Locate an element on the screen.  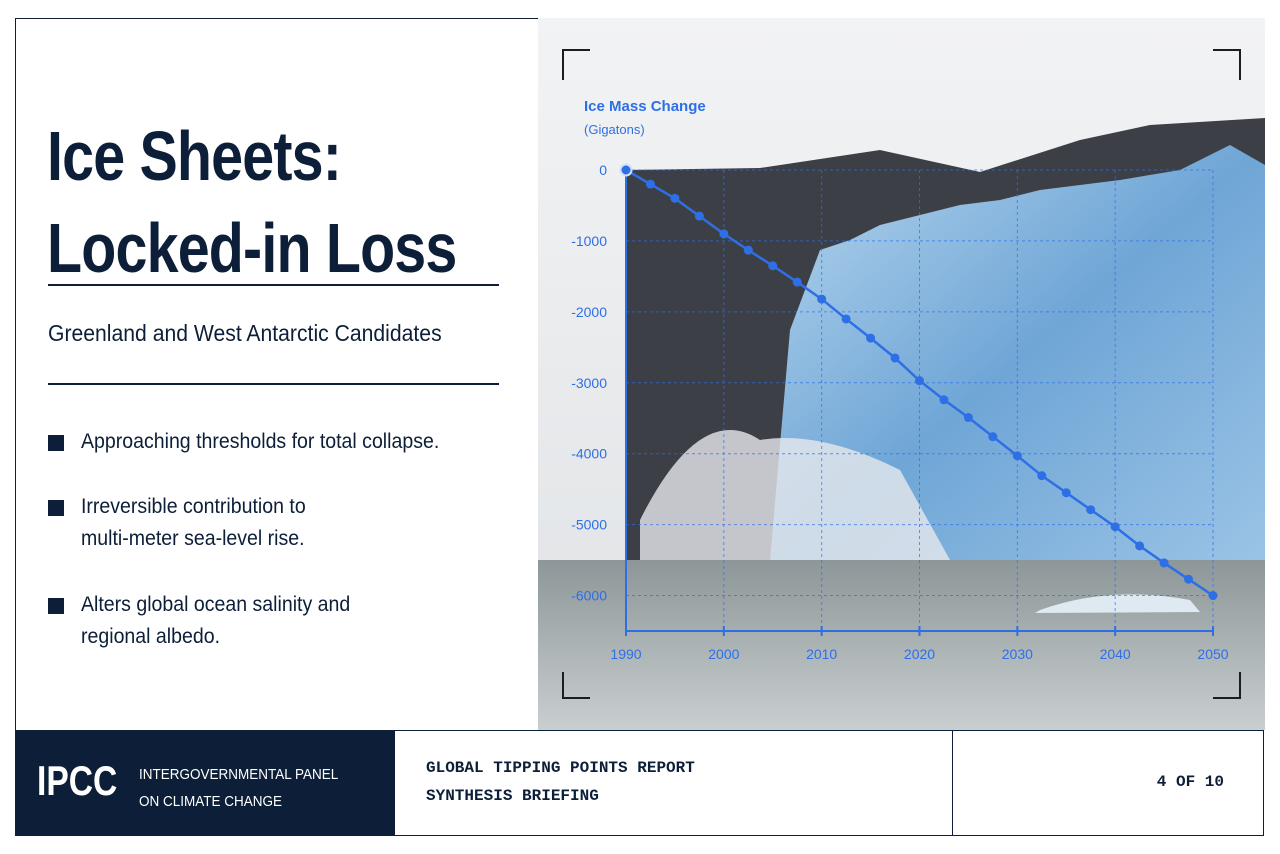
title-line: Locked-in Loss is located at coordinates (252, 248).